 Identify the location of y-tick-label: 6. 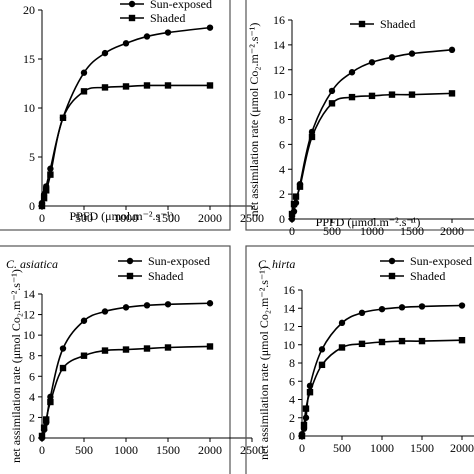
(32, 376).